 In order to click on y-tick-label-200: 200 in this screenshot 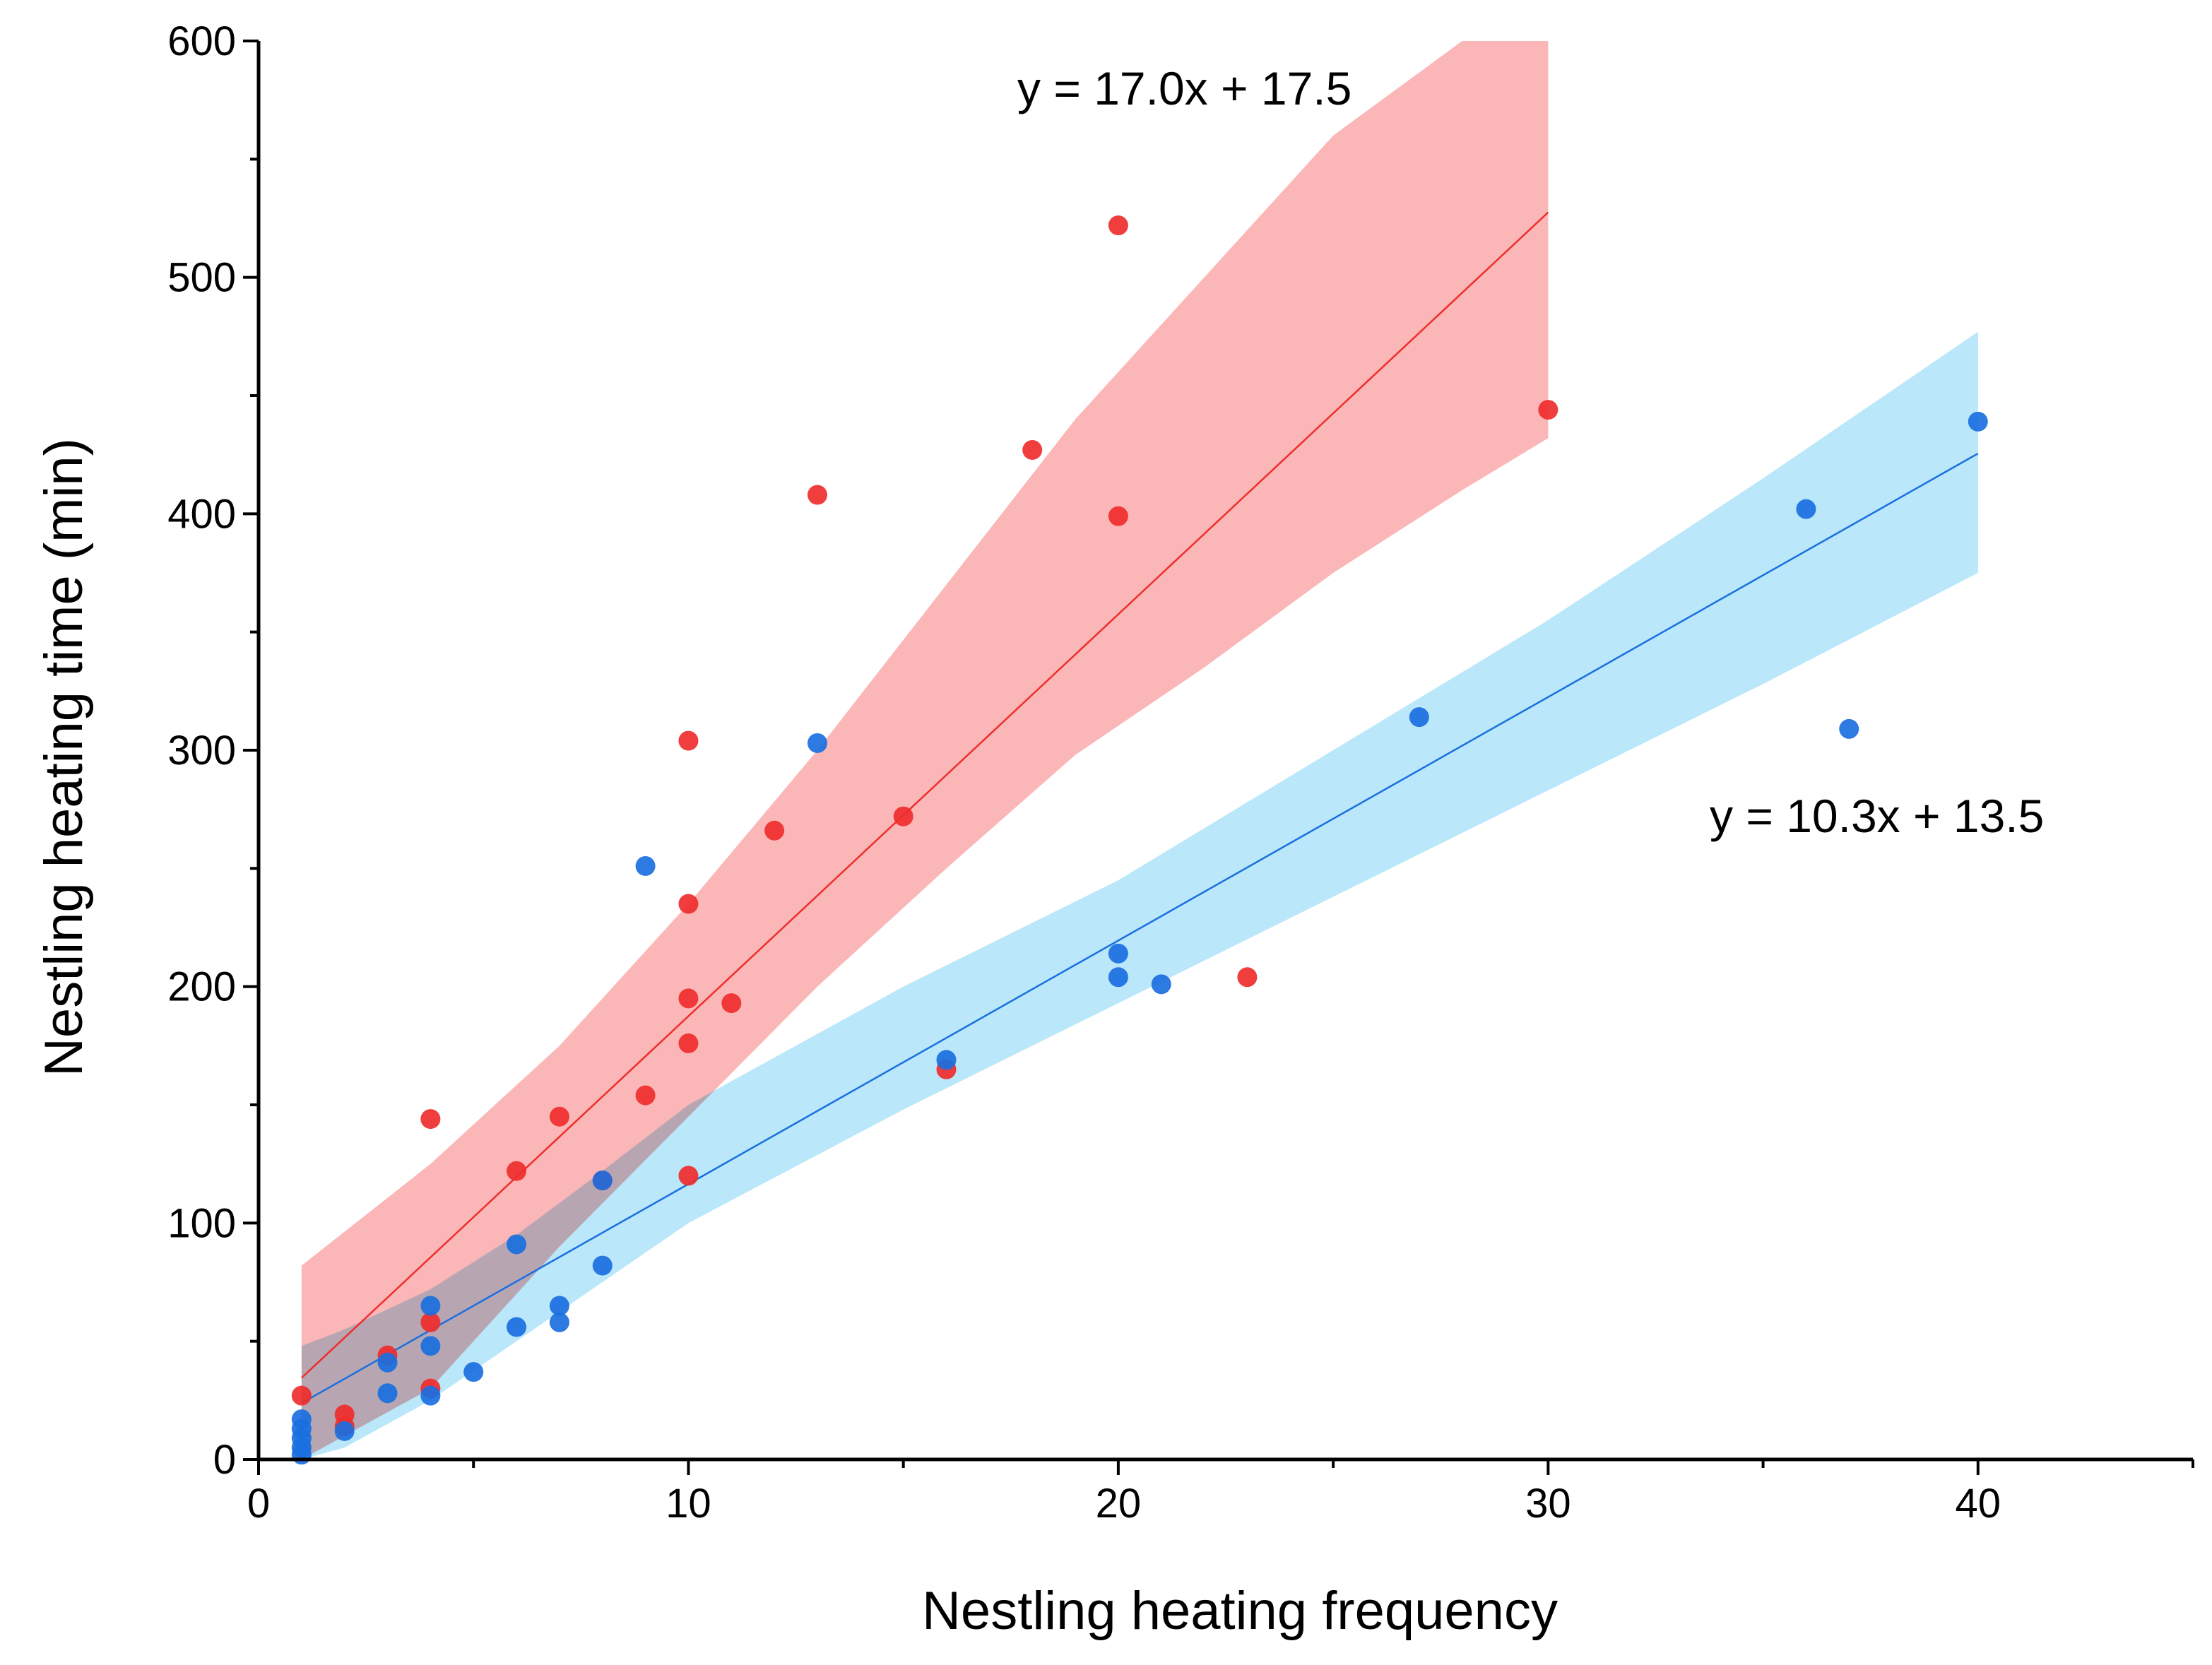, I will do `click(201, 987)`.